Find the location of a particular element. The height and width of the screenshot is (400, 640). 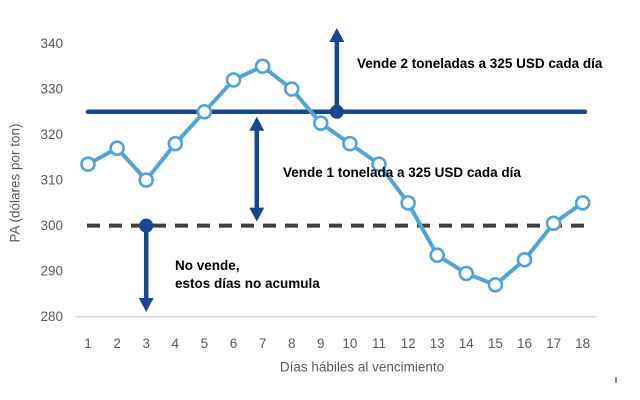

y-tick-label: 300 is located at coordinates (51, 225).